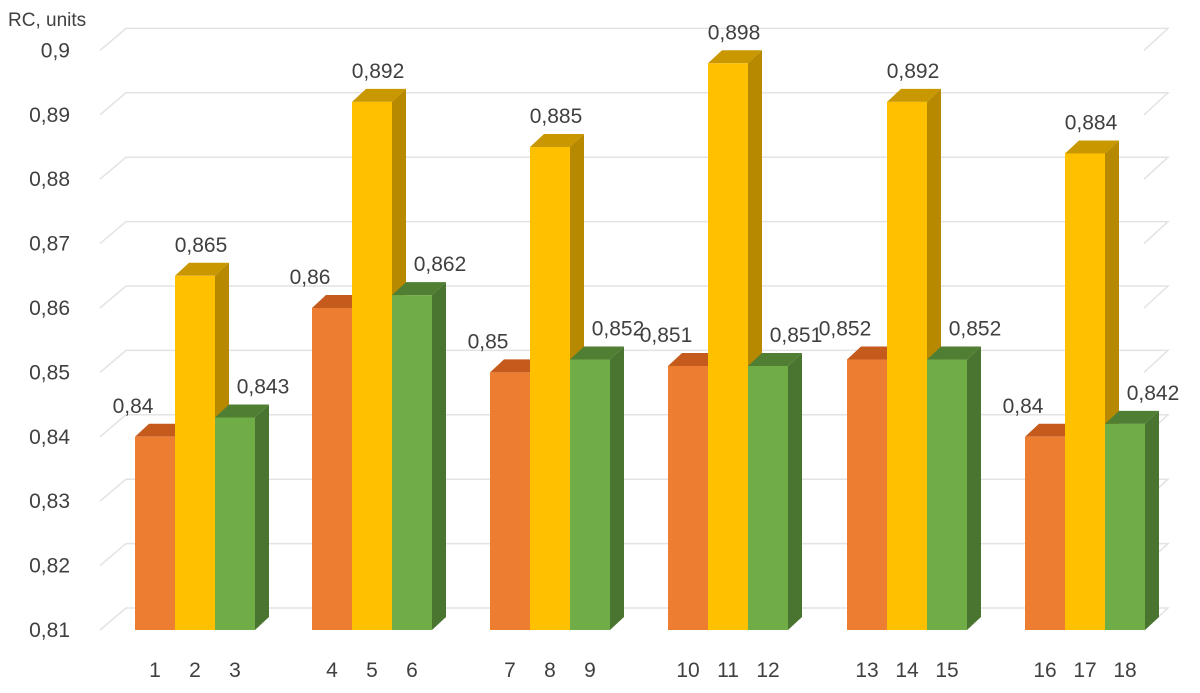 The width and height of the screenshot is (1200, 693). What do you see at coordinates (488, 341) in the screenshot?
I see `data-label: 0,85` at bounding box center [488, 341].